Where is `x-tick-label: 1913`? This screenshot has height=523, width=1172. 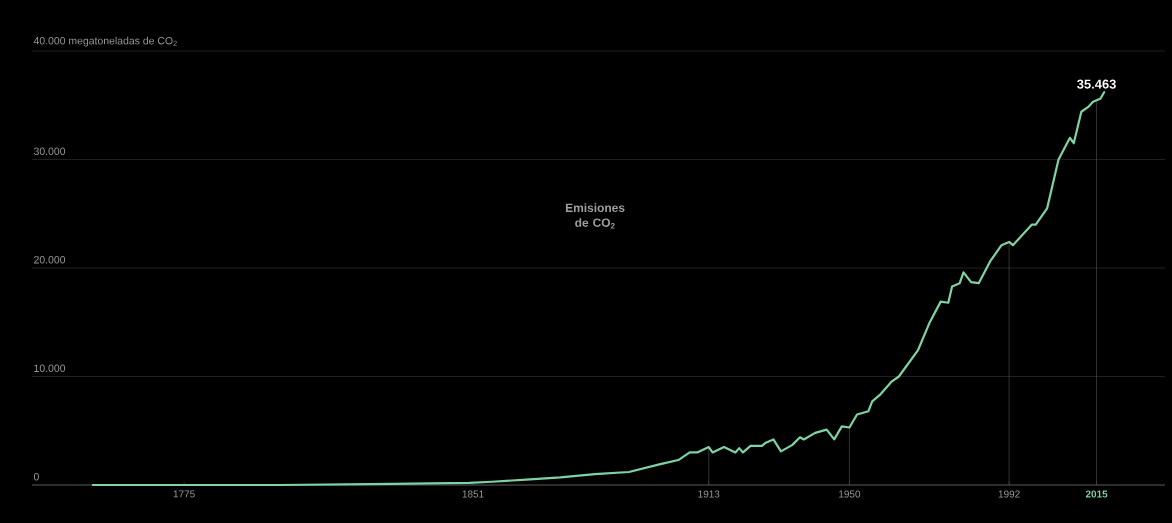 x-tick-label: 1913 is located at coordinates (709, 494).